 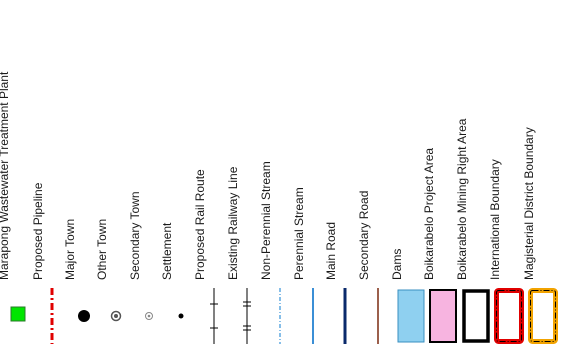 What do you see at coordinates (364, 235) in the screenshot?
I see `legend-label: Secondary Road` at bounding box center [364, 235].